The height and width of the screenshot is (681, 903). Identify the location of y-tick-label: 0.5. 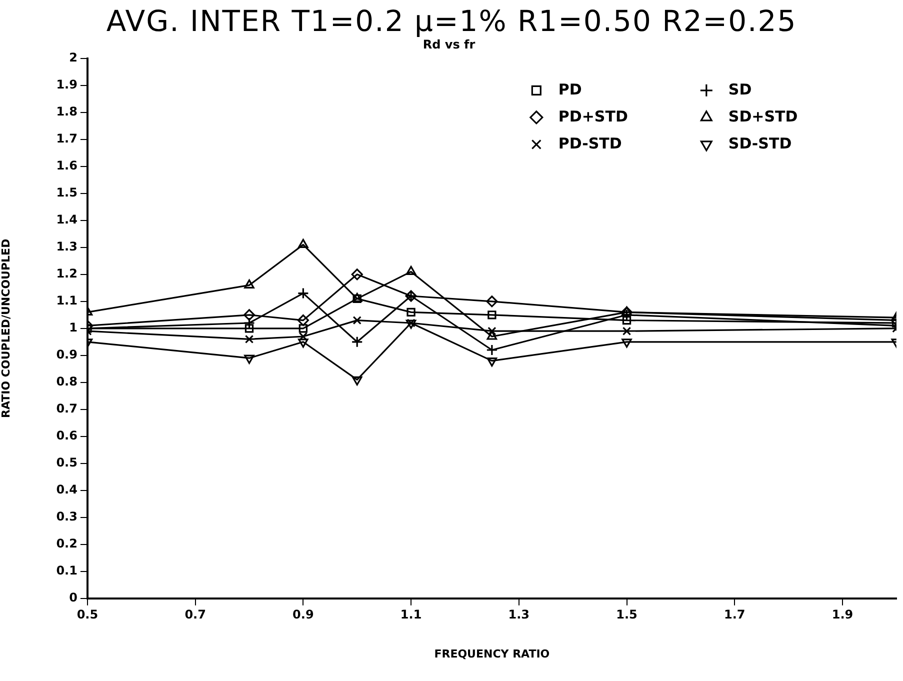
(67, 463).